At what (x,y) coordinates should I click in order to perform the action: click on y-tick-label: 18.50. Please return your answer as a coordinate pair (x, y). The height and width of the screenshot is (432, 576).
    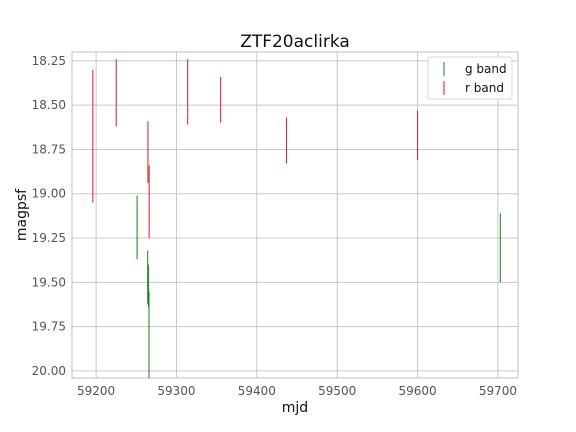
    Looking at the image, I should click on (49, 105).